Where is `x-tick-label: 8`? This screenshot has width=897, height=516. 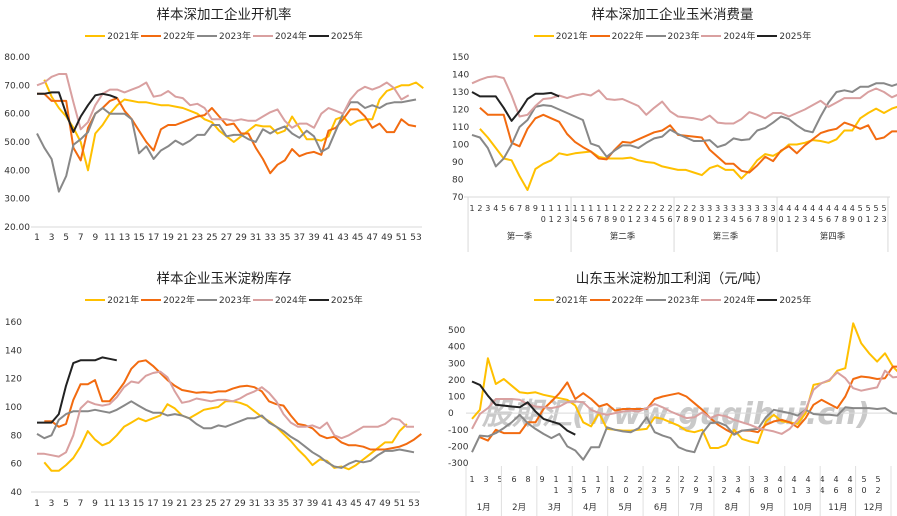
x-tick-label: 8 is located at coordinates (849, 490).